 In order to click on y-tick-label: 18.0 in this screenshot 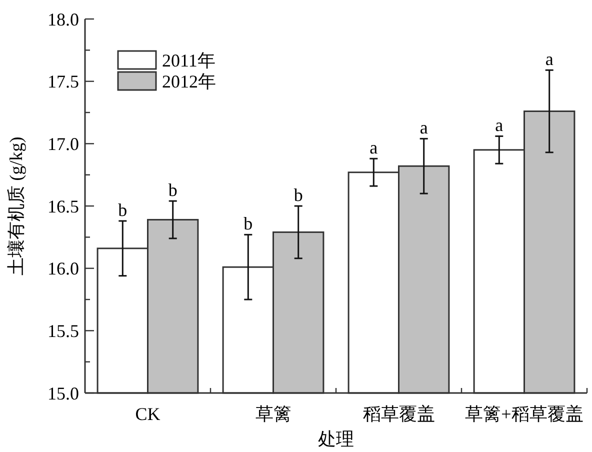, I will do `click(63, 19)`.